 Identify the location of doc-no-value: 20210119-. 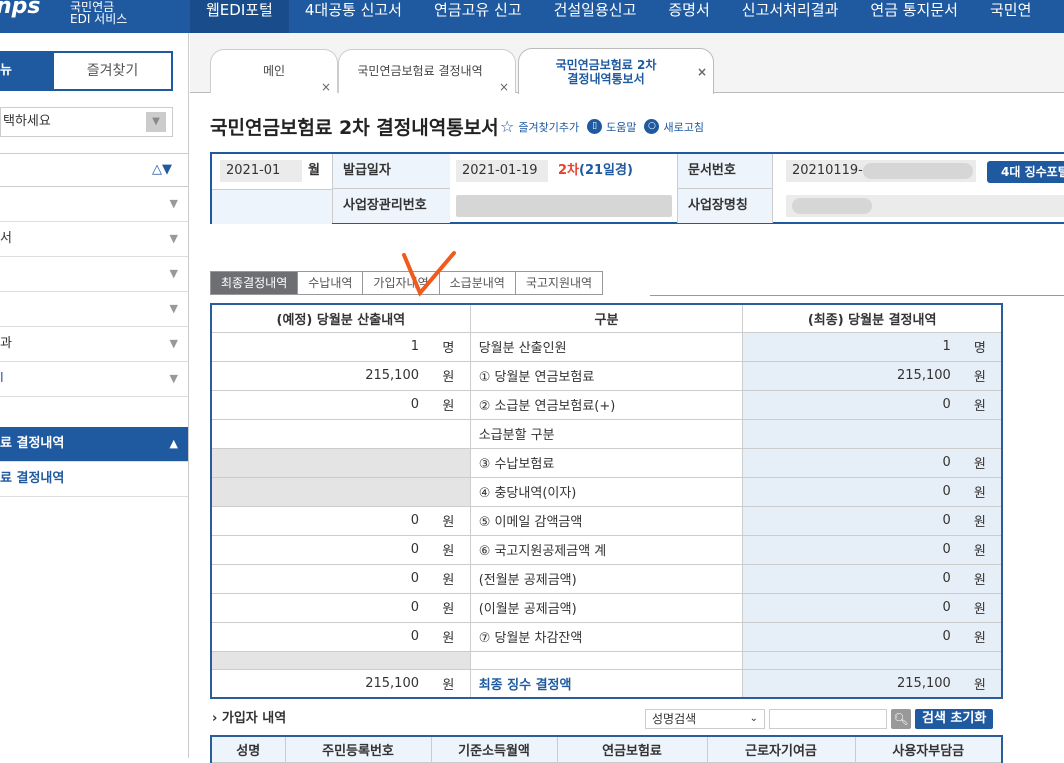
(827, 170).